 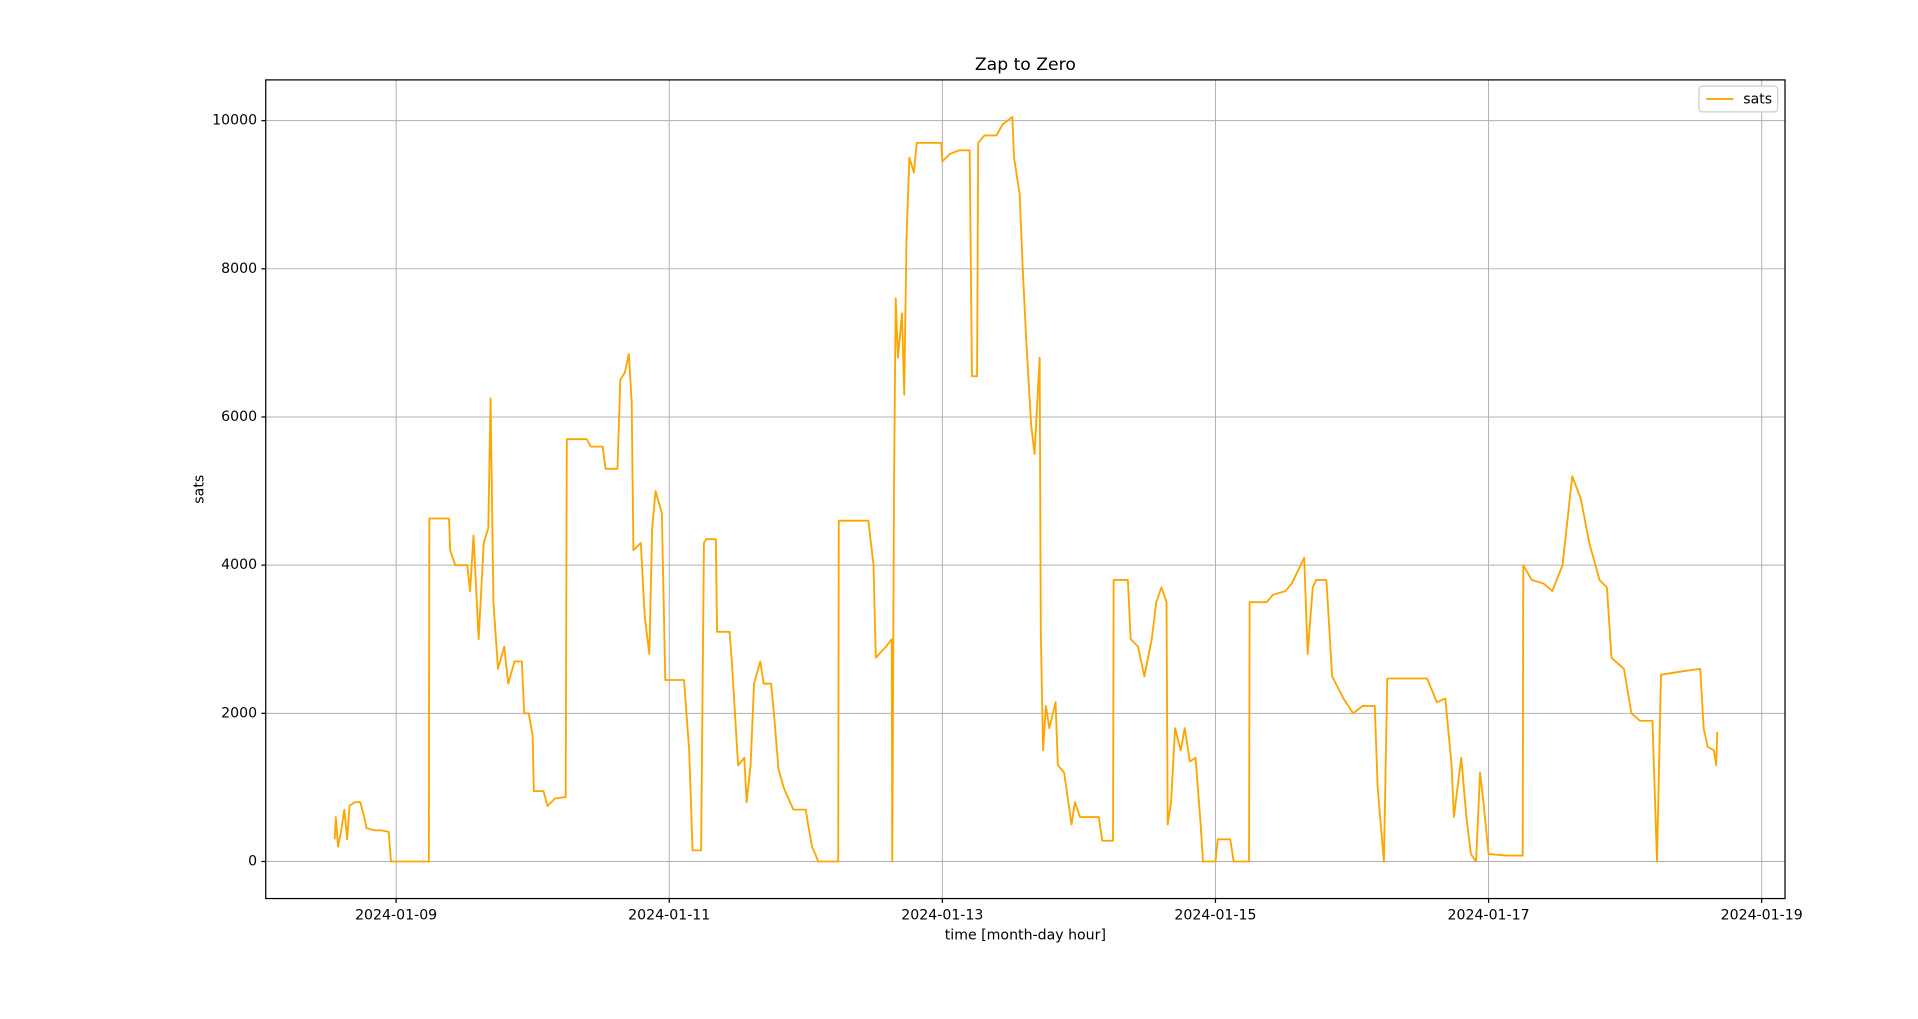 I want to click on y-tick-label: 6000, so click(x=239, y=417).